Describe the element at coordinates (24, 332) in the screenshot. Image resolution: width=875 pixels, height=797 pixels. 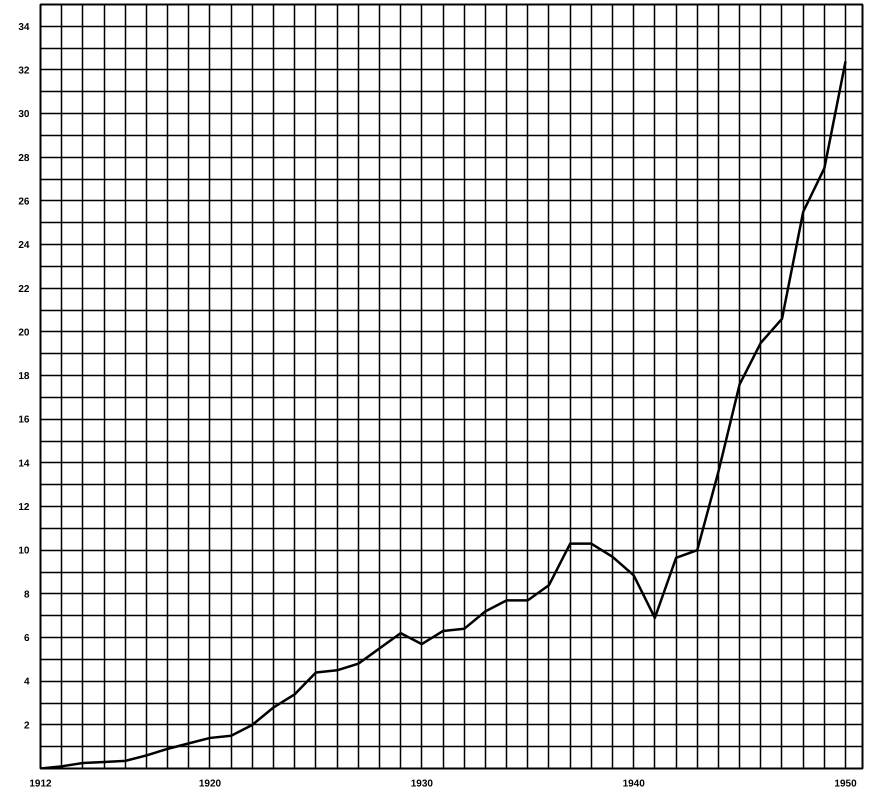
I see `y-tick-label: 20` at that location.